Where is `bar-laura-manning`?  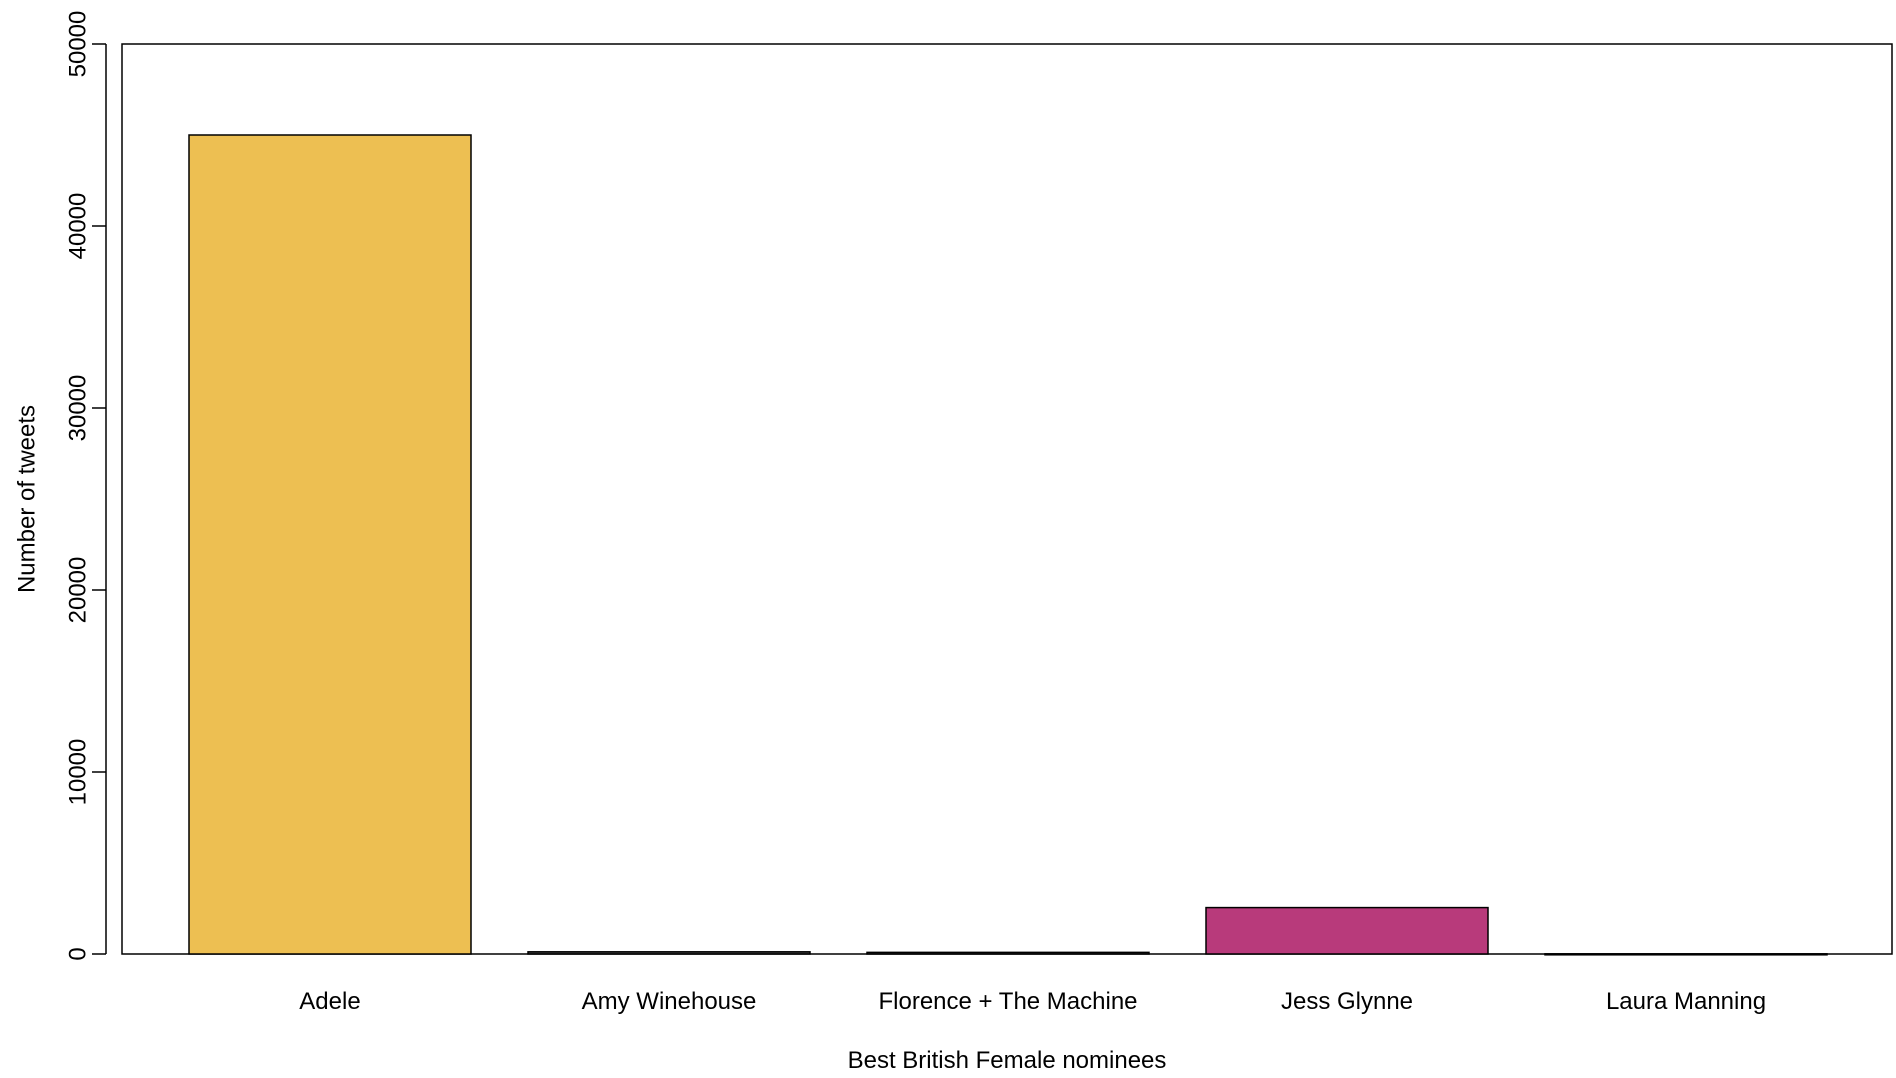
bar-laura-manning is located at coordinates (1686, 954).